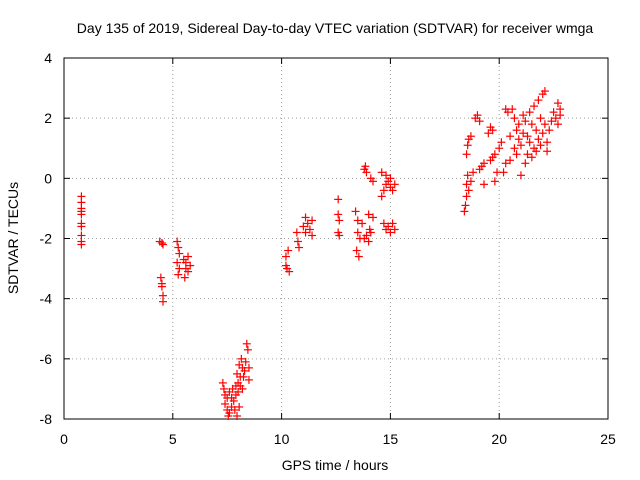 The width and height of the screenshot is (640, 480). What do you see at coordinates (46, 238) in the screenshot?
I see `y-tick-labels: -8 -6 -4 -2 0 2 4` at bounding box center [46, 238].